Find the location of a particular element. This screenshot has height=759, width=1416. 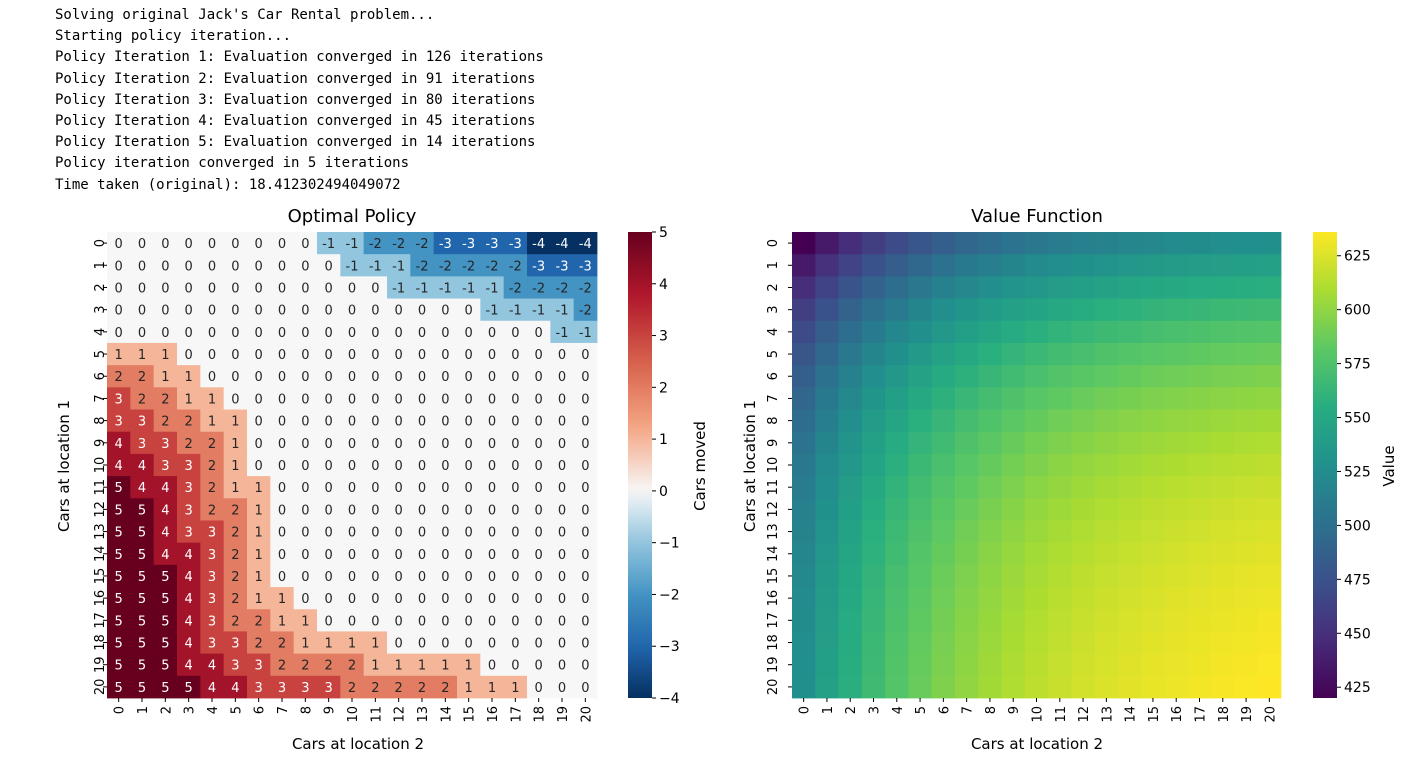

policy-cell-label: -3 is located at coordinates (492, 244).